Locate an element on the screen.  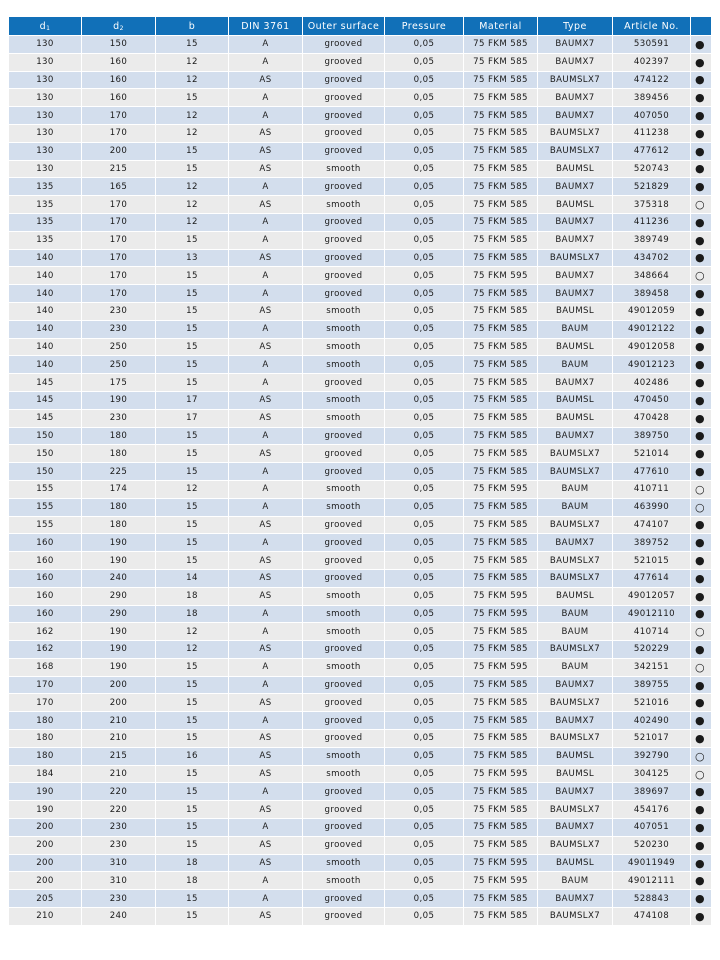
cell-article-no: 454176 is located at coordinates (651, 810).